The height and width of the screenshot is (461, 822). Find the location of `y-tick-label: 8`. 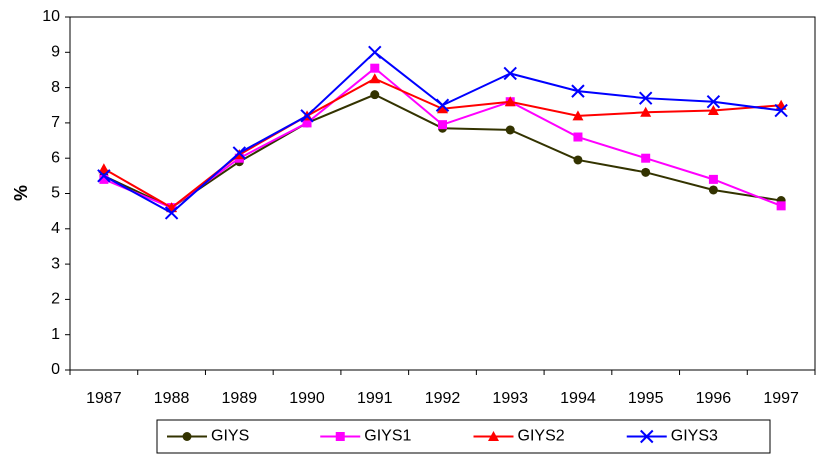

y-tick-label: 8 is located at coordinates (55, 87).